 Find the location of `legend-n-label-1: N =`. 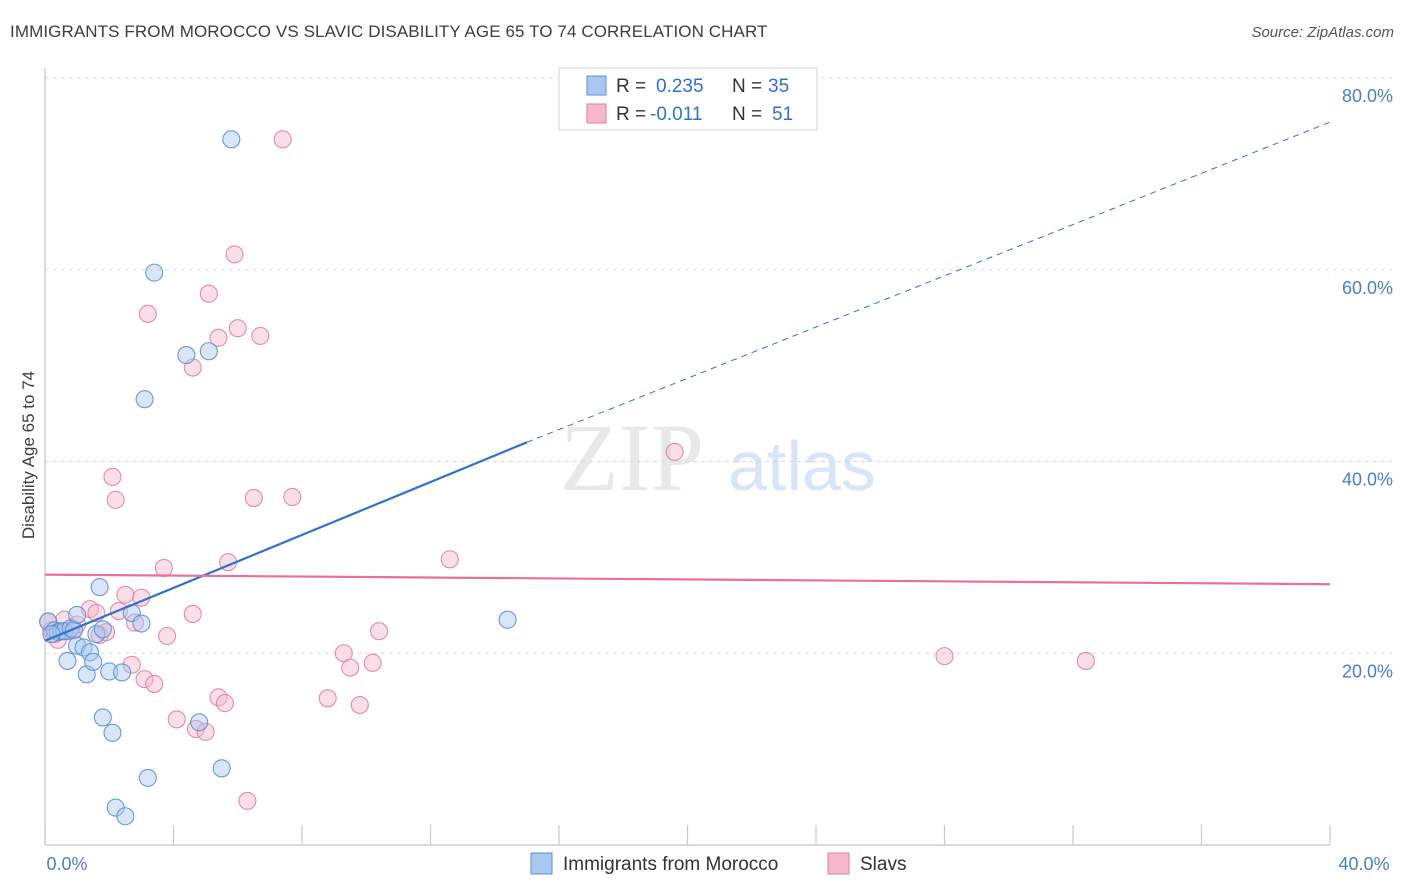

legend-n-label-1: N = is located at coordinates (747, 86).